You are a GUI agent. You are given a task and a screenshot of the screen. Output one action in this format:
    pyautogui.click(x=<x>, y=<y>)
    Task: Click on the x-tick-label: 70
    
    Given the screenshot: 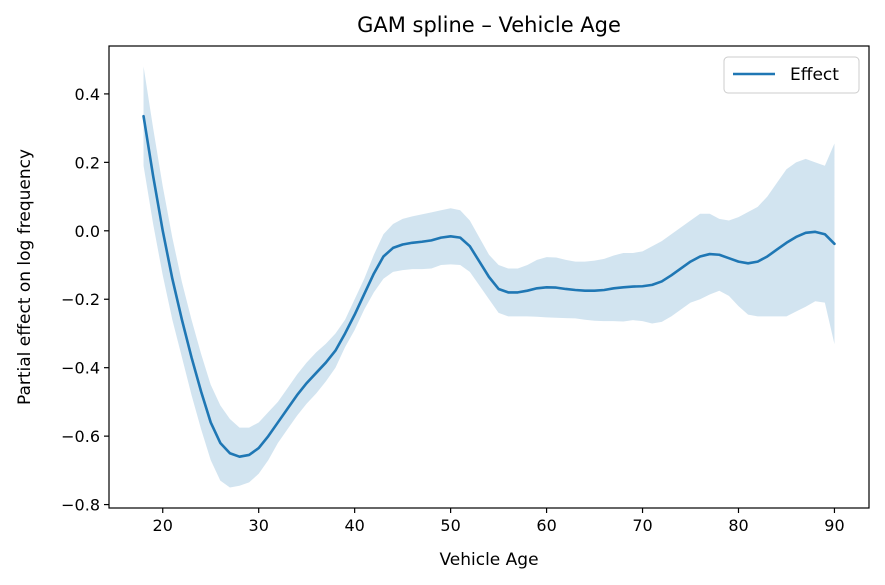 What is the action you would take?
    pyautogui.click(x=642, y=525)
    